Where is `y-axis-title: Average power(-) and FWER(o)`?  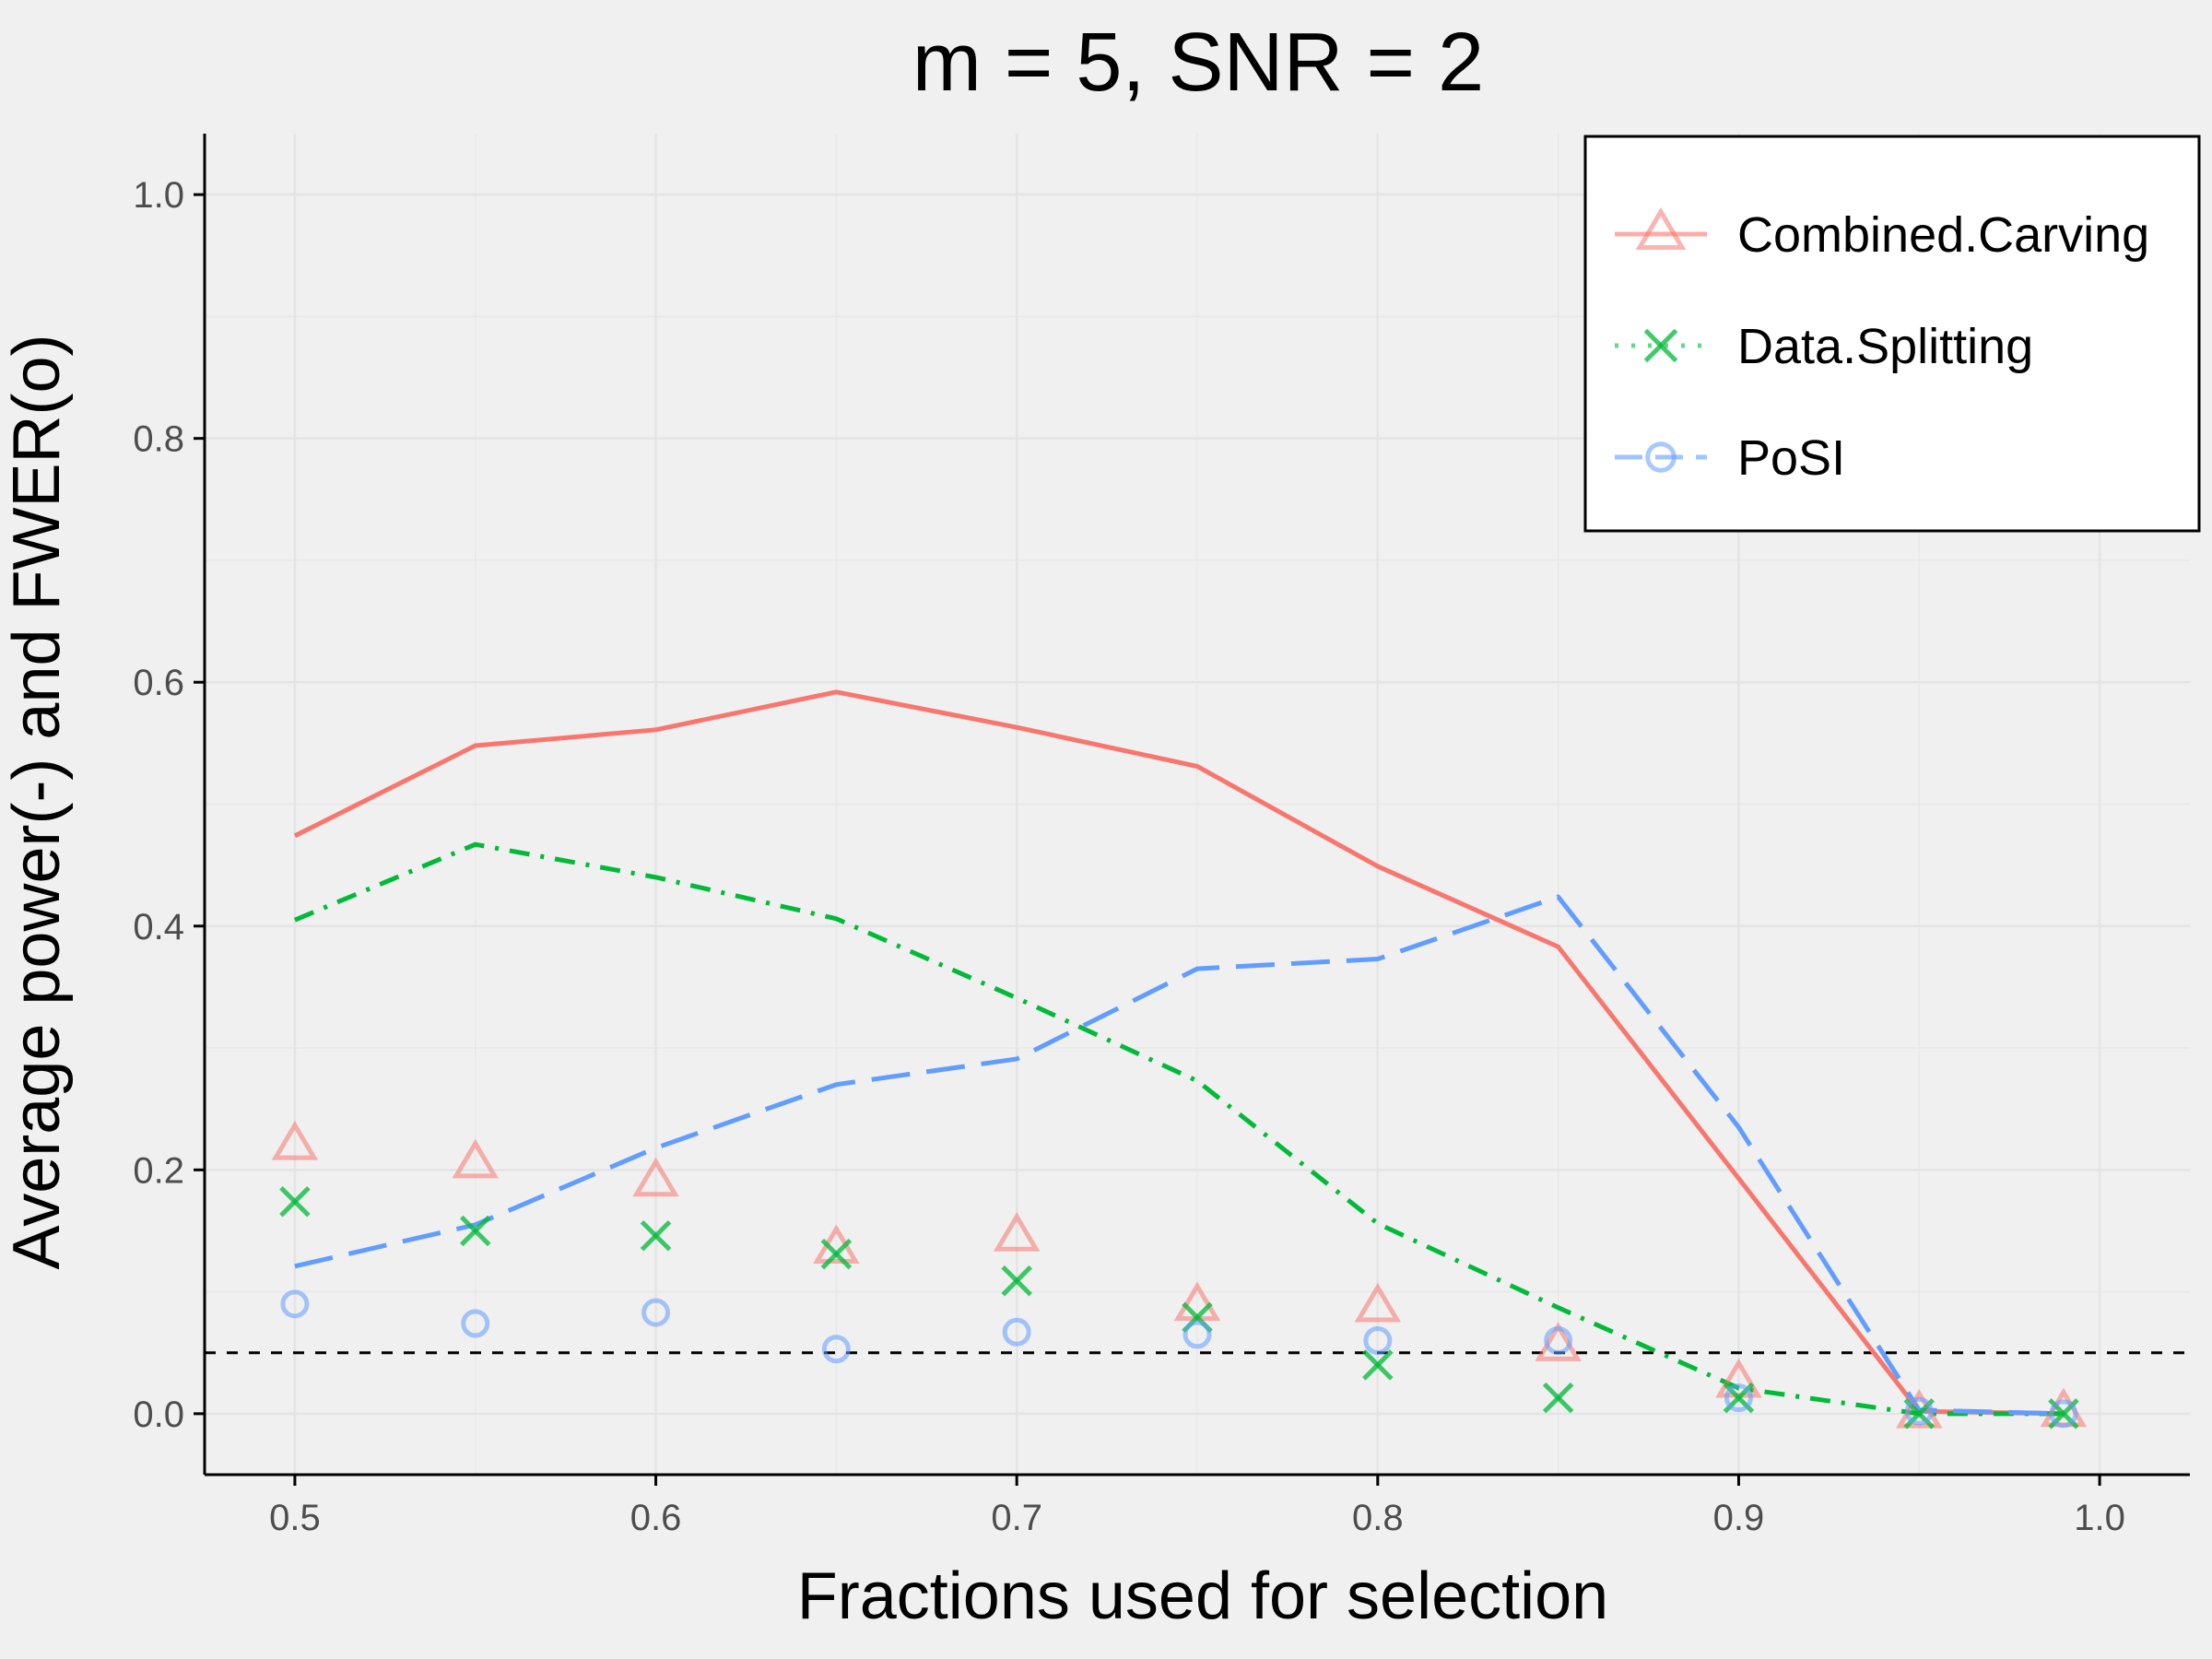 y-axis-title: Average power(-) and FWER(o) is located at coordinates (37, 802).